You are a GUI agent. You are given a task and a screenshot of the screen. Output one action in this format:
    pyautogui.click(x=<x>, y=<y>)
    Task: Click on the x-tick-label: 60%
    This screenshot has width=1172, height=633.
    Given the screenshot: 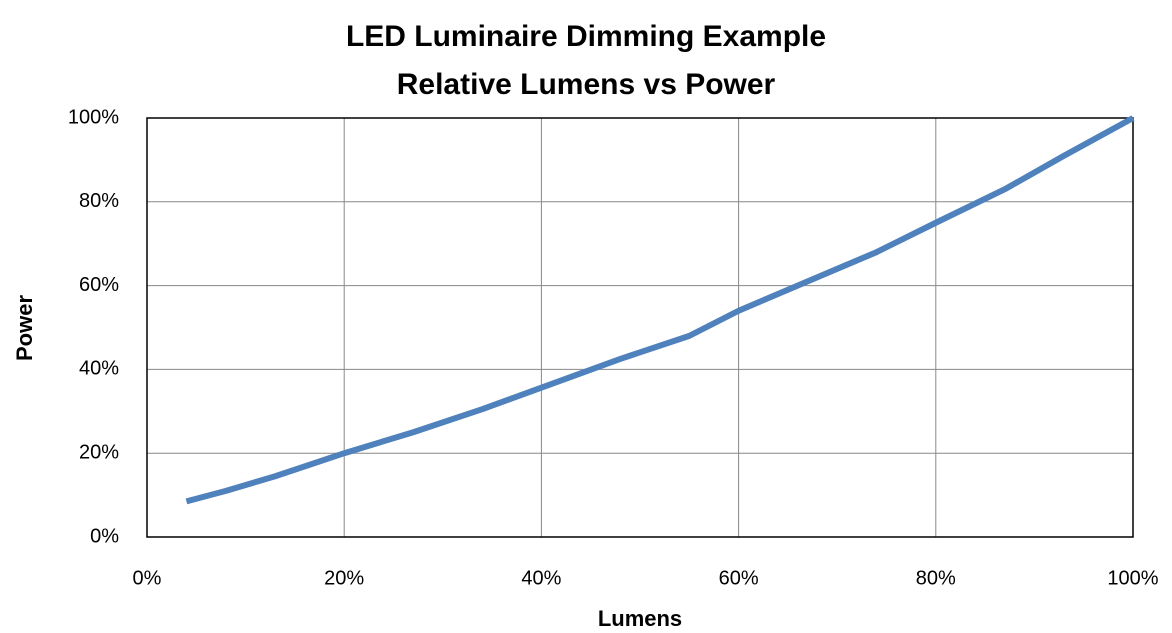 What is the action you would take?
    pyautogui.click(x=739, y=578)
    